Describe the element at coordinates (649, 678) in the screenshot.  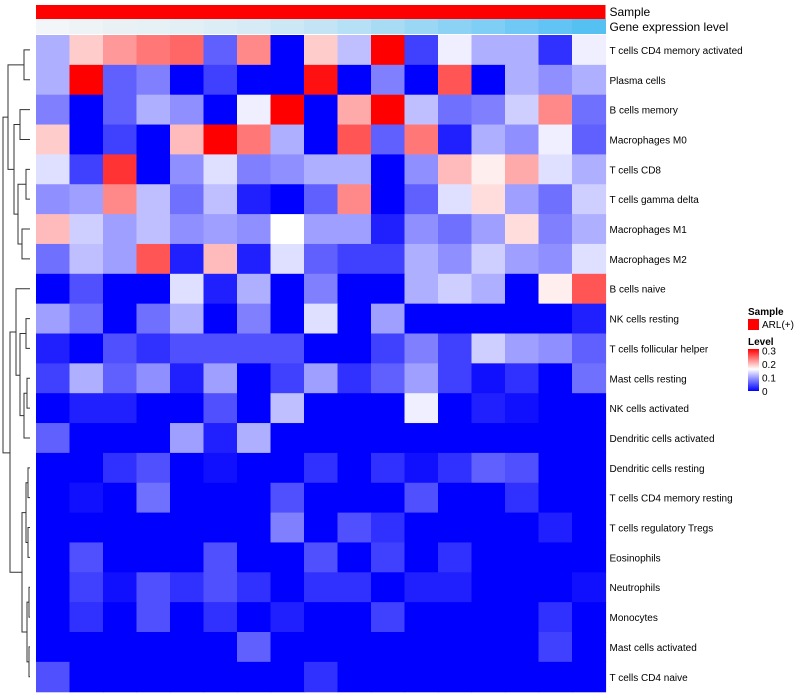
I see `row-label: T cells CD4 naive` at that location.